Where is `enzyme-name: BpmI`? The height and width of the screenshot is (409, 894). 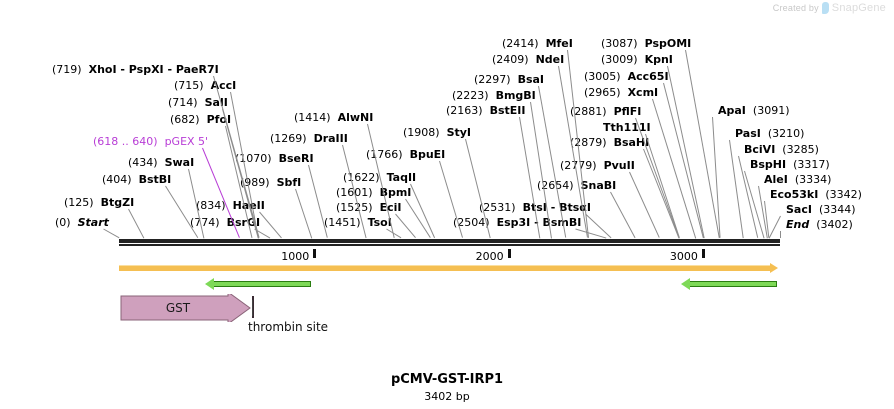
enzyme-name: BpmI is located at coordinates (395, 192).